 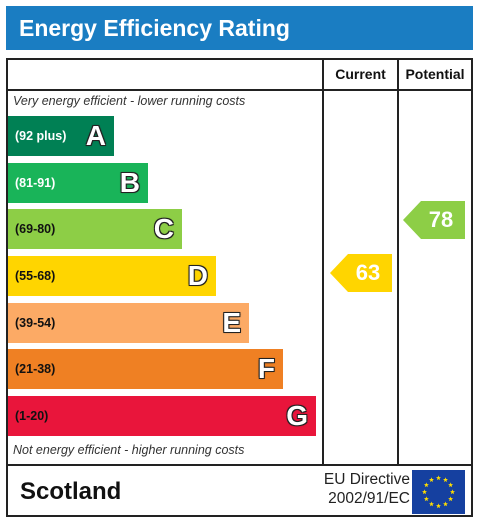 I want to click on eu-directive-line1: EU Directive, so click(x=366, y=479).